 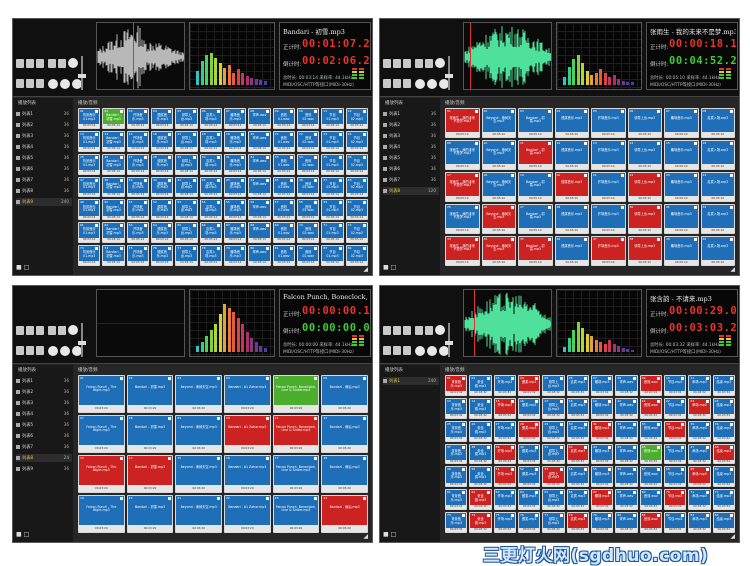 I want to click on audio-pad: 25 张雨生 - 我的未来不是梦.mp3 00:05:10, so click(x=462, y=219).